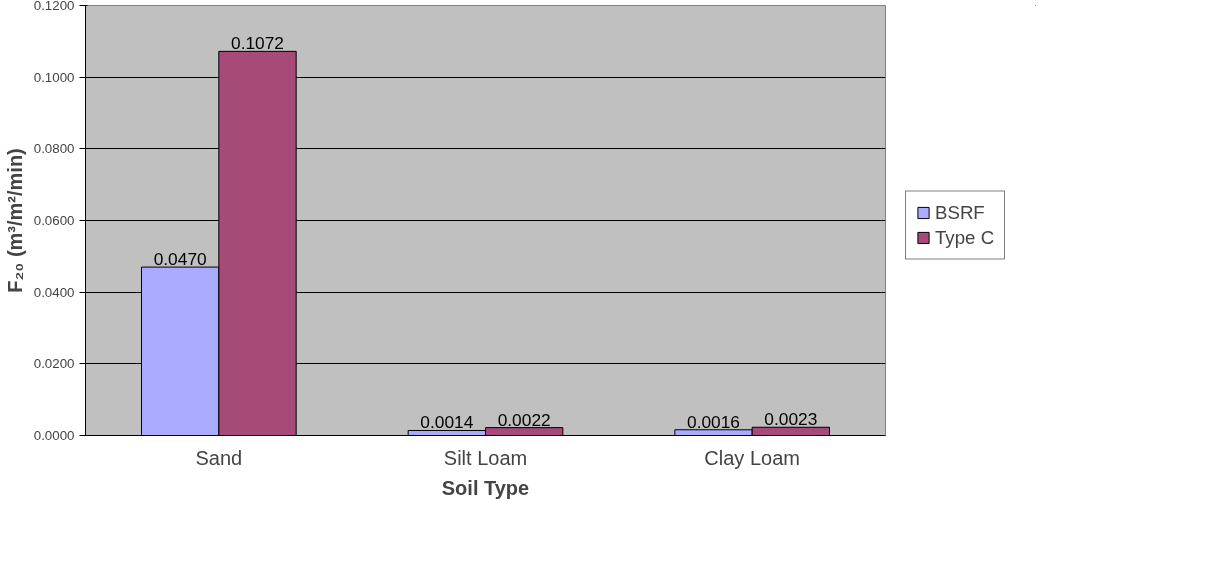 The width and height of the screenshot is (1215, 571). I want to click on x-tick-label: Silt Loam, so click(485, 457).